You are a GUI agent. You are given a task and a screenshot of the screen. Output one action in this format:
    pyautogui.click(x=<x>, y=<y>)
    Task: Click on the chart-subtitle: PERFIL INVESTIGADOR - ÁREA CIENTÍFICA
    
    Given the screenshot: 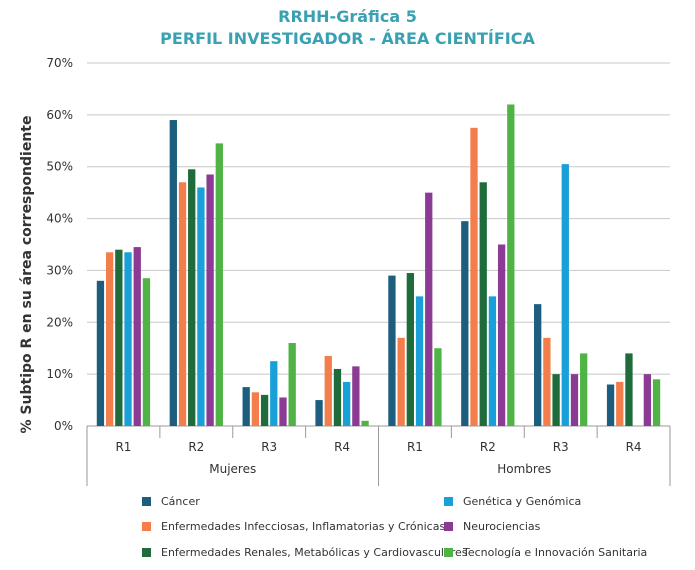 What is the action you would take?
    pyautogui.click(x=347, y=38)
    